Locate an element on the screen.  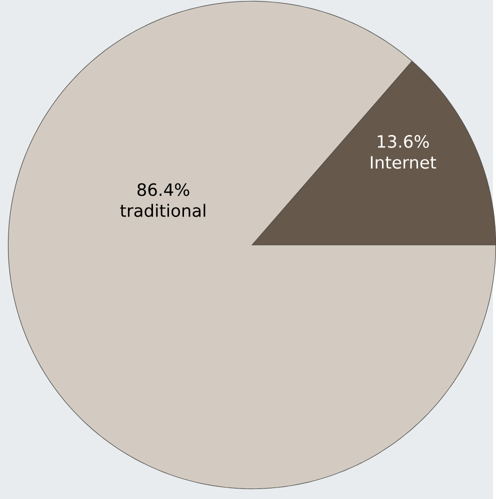
data-label: 86.4% is located at coordinates (163, 189).